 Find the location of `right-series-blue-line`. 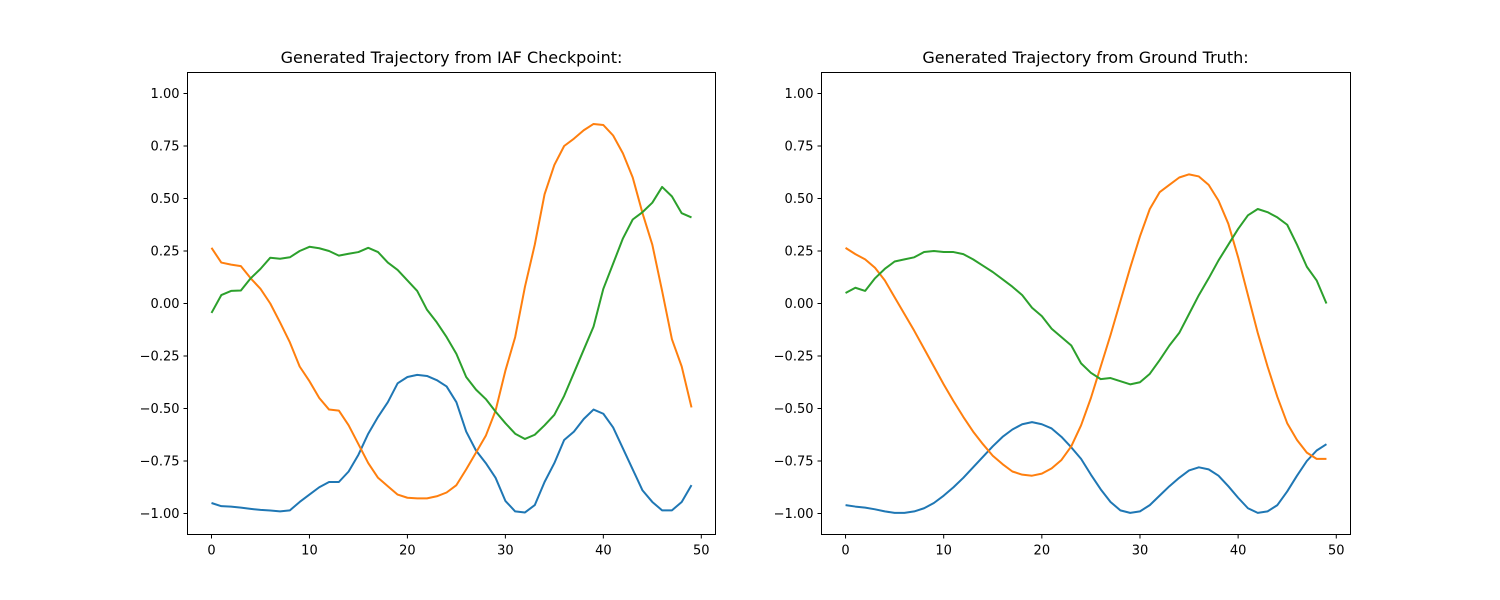

right-series-blue-line is located at coordinates (1086, 467).